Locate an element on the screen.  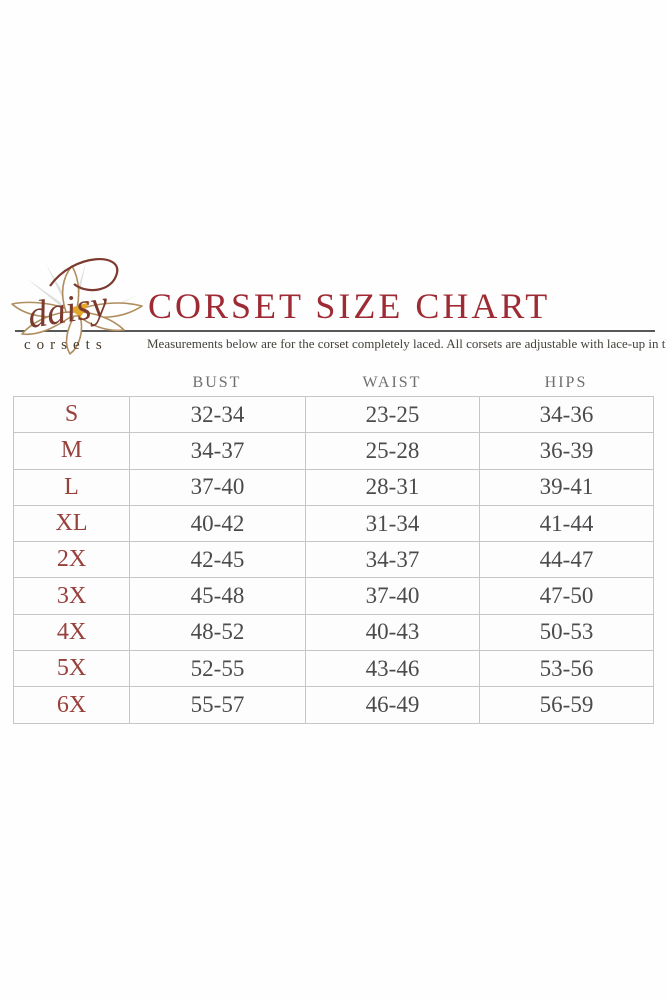
daisy-corsets-logo: daisy is located at coordinates (77, 304).